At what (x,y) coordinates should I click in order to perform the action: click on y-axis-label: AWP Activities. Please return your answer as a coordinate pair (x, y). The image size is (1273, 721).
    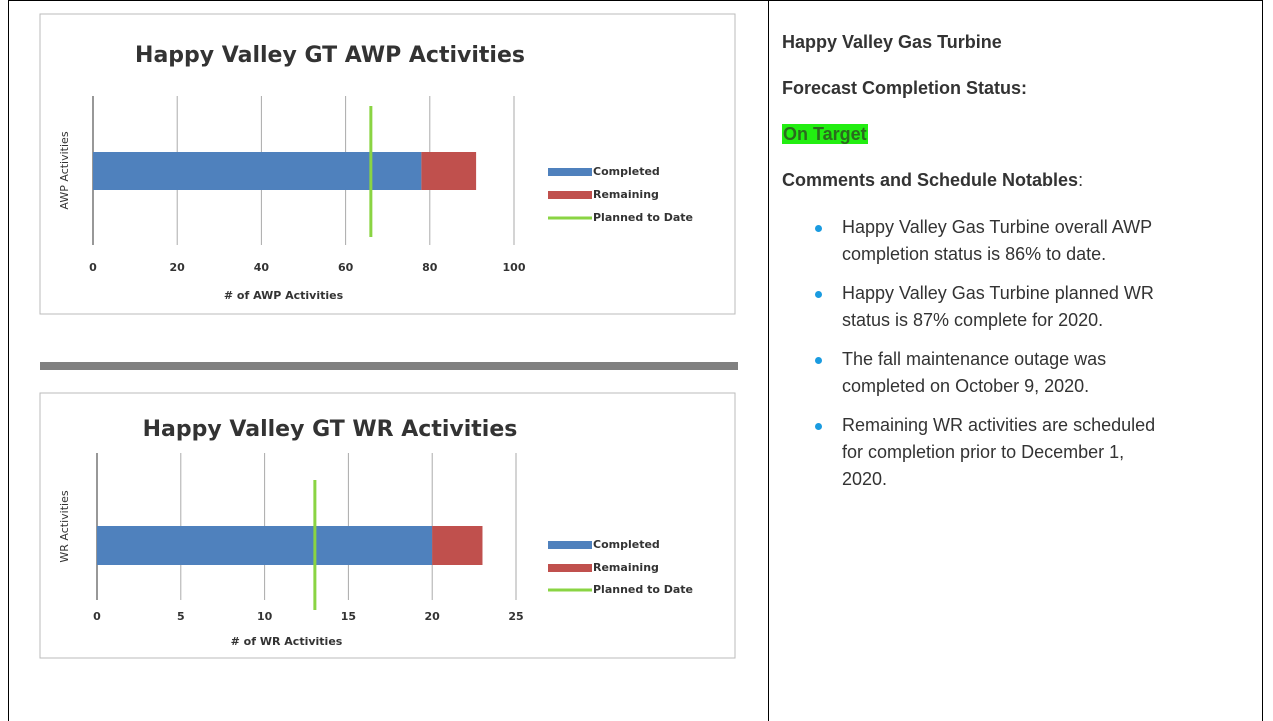
    Looking at the image, I should click on (64, 170).